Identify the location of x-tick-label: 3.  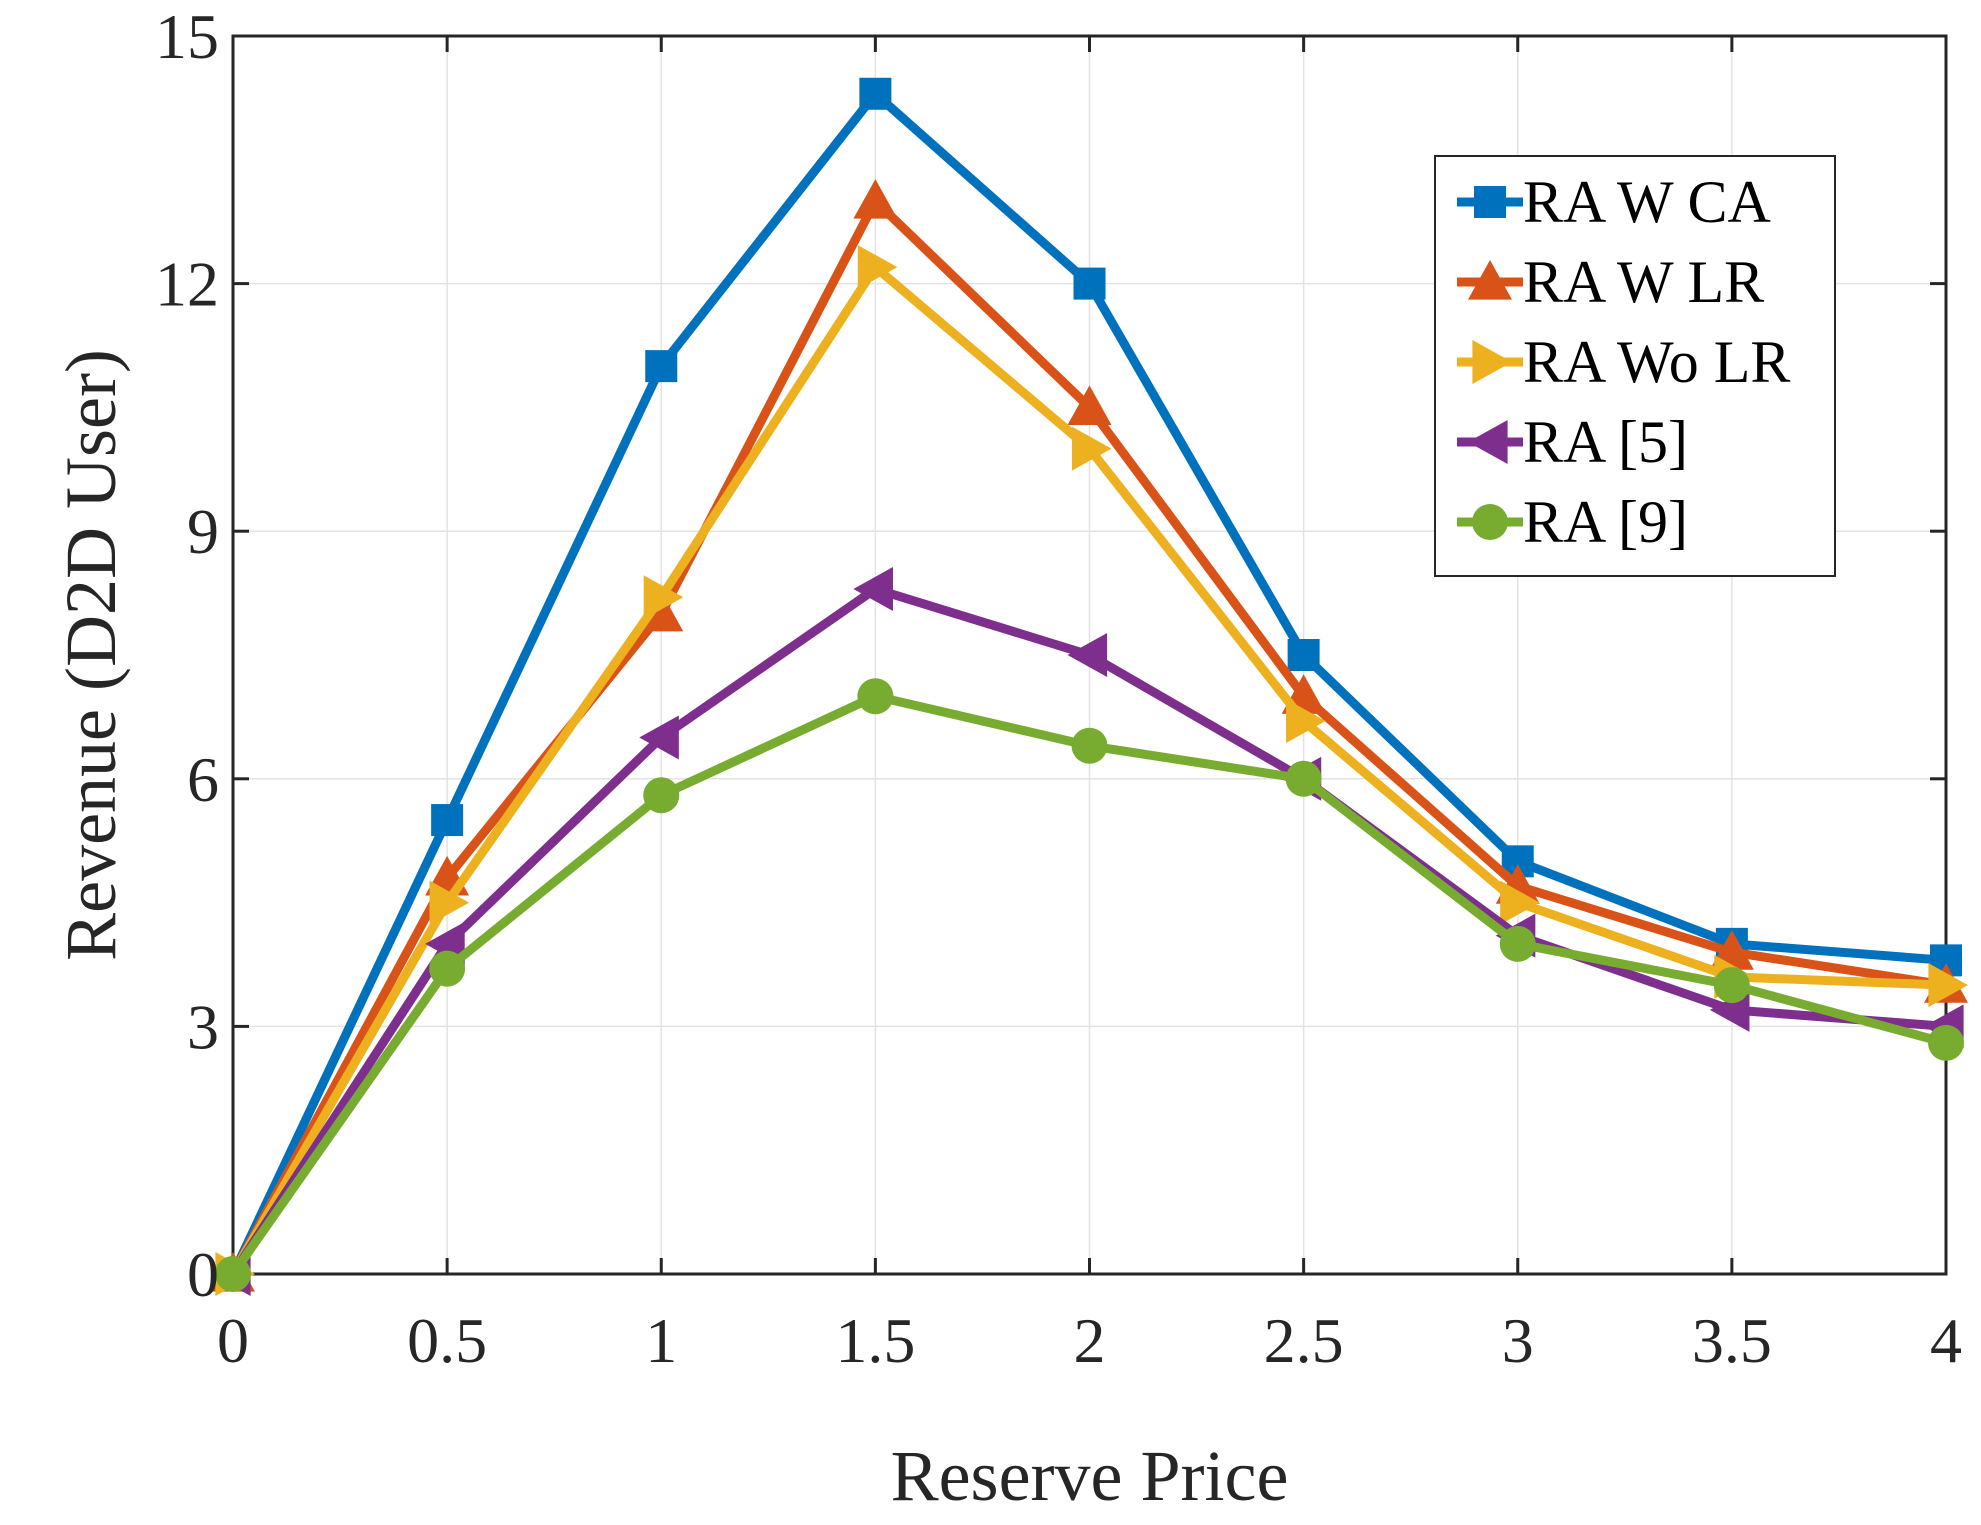
(1518, 1340).